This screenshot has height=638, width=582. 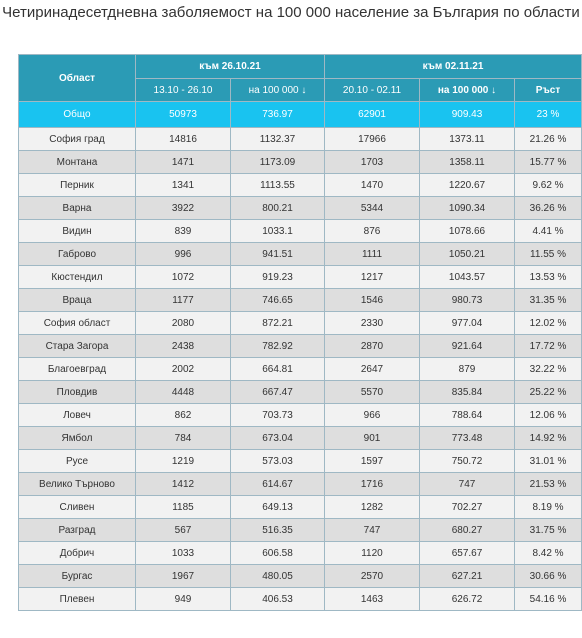 I want to click on rate-period-1: 919.23, so click(x=277, y=277).